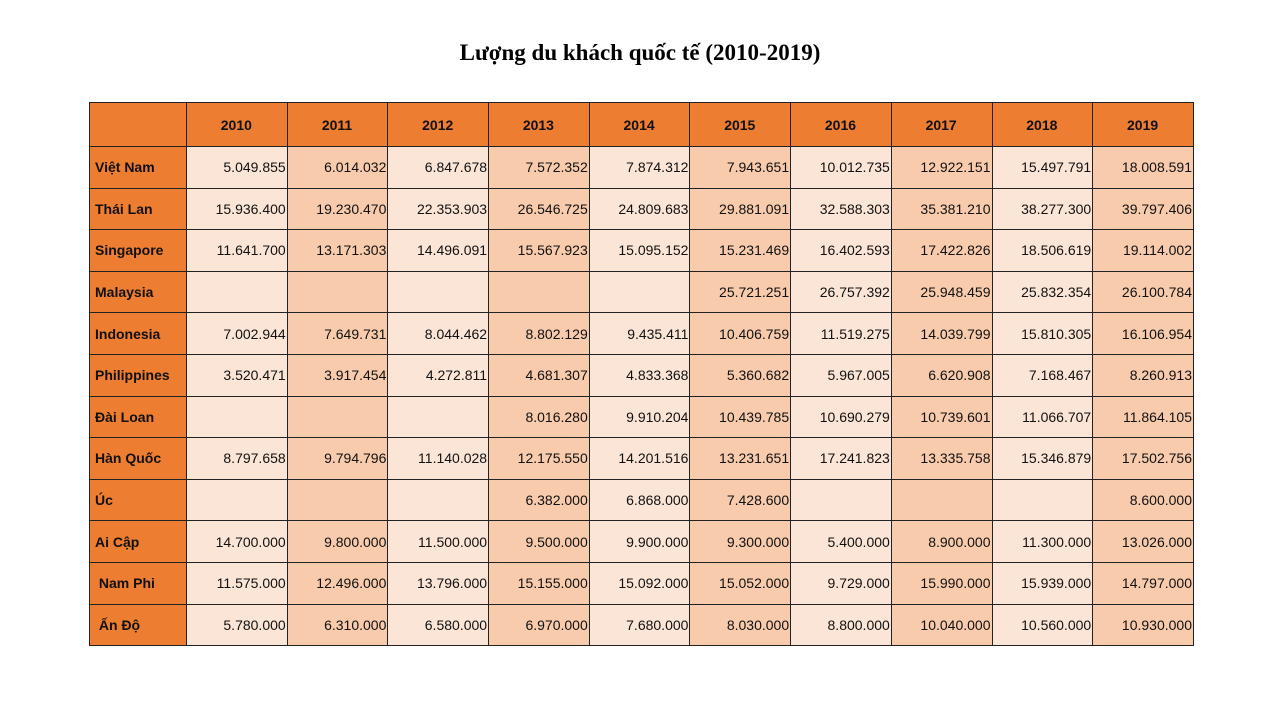 This screenshot has height=720, width=1280. I want to click on country-label: Malaysia, so click(138, 292).